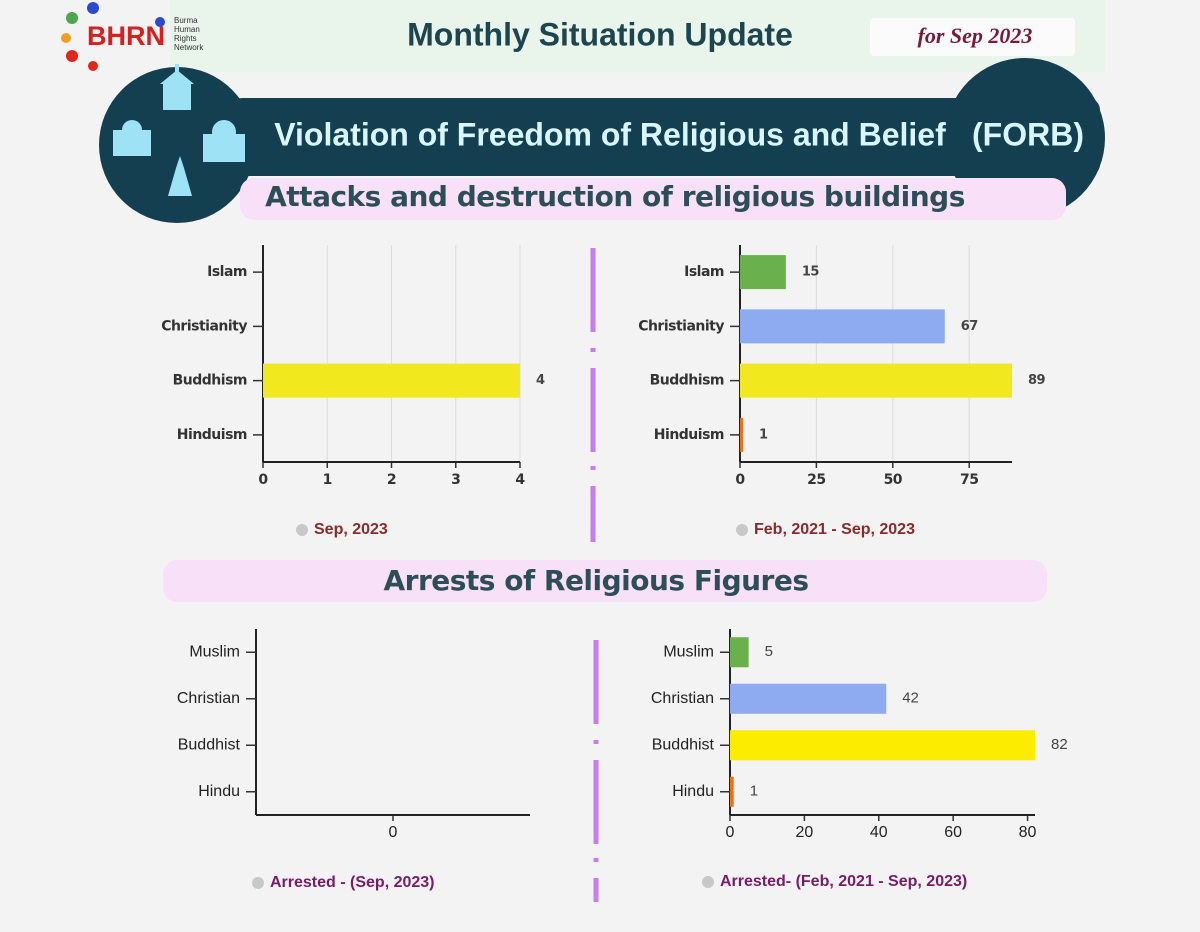 The height and width of the screenshot is (932, 1200). Describe the element at coordinates (769, 651) in the screenshot. I see `value-label: 5` at that location.